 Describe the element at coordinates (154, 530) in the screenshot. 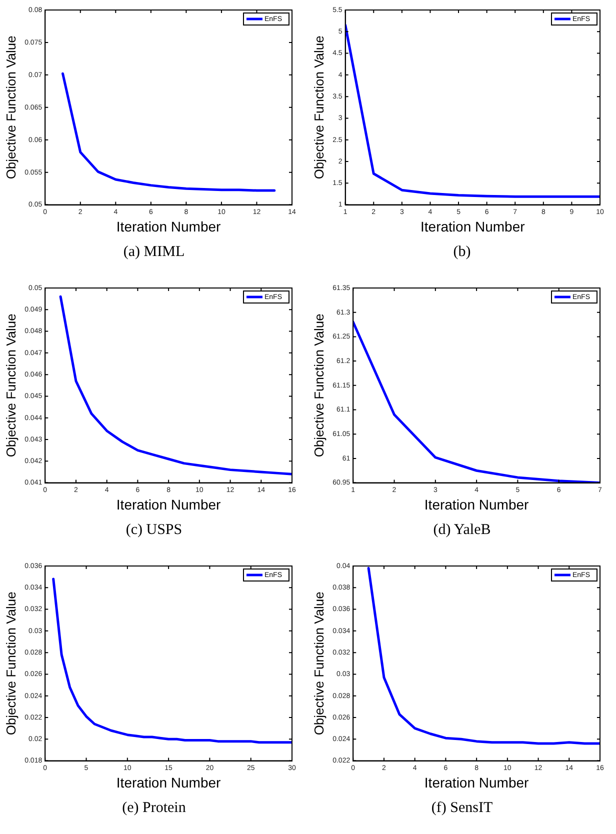

I see `text: (c) USPS` at that location.